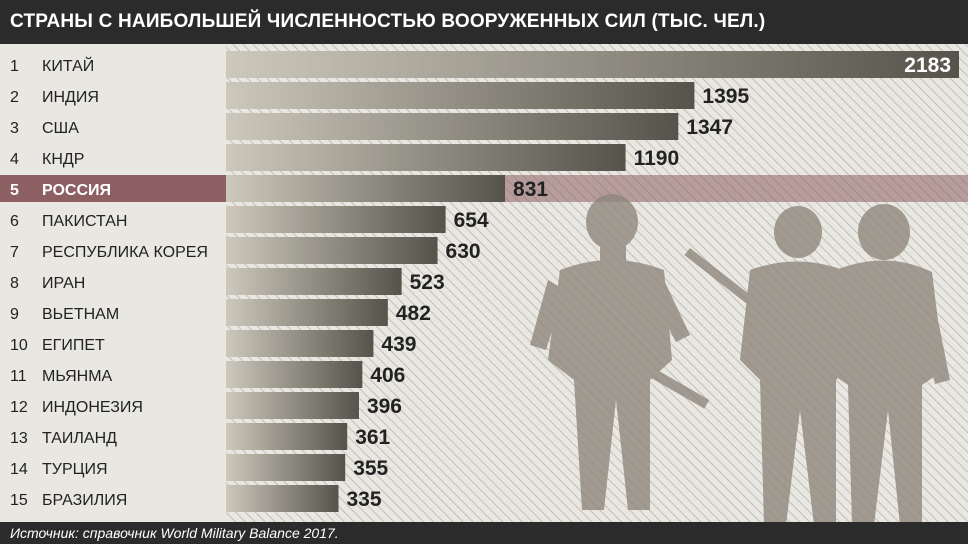 The width and height of the screenshot is (968, 544). What do you see at coordinates (463, 251) in the screenshot?
I see `value-label: 630` at bounding box center [463, 251].